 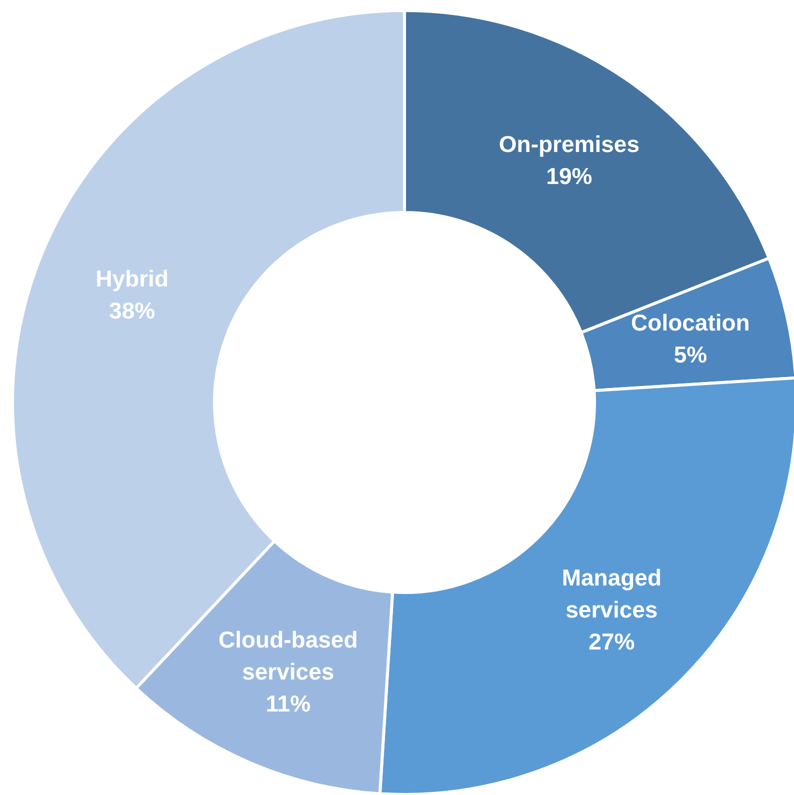 I want to click on data-label: 38%, so click(x=132, y=311).